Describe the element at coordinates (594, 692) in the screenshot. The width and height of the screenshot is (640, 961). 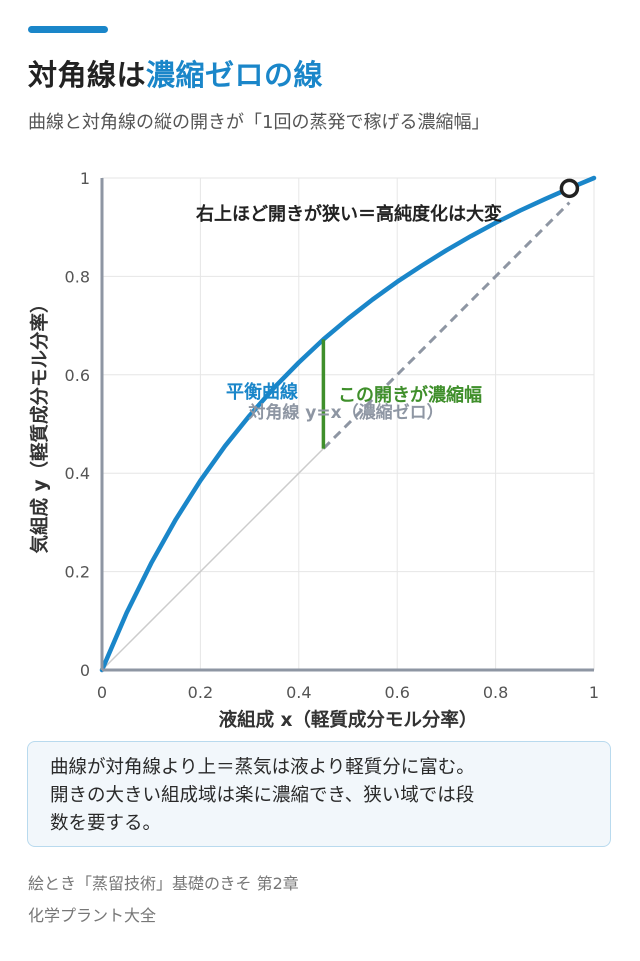
I see `x-tick-label: 1` at that location.